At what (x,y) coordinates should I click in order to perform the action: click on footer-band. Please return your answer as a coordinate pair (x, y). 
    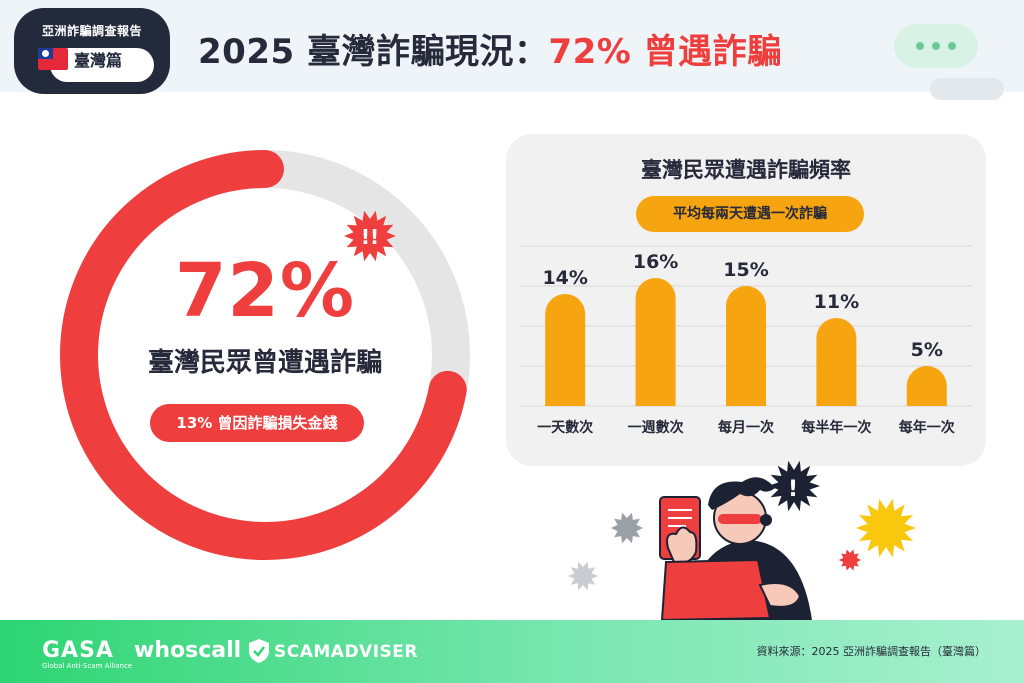
    Looking at the image, I should click on (512, 651).